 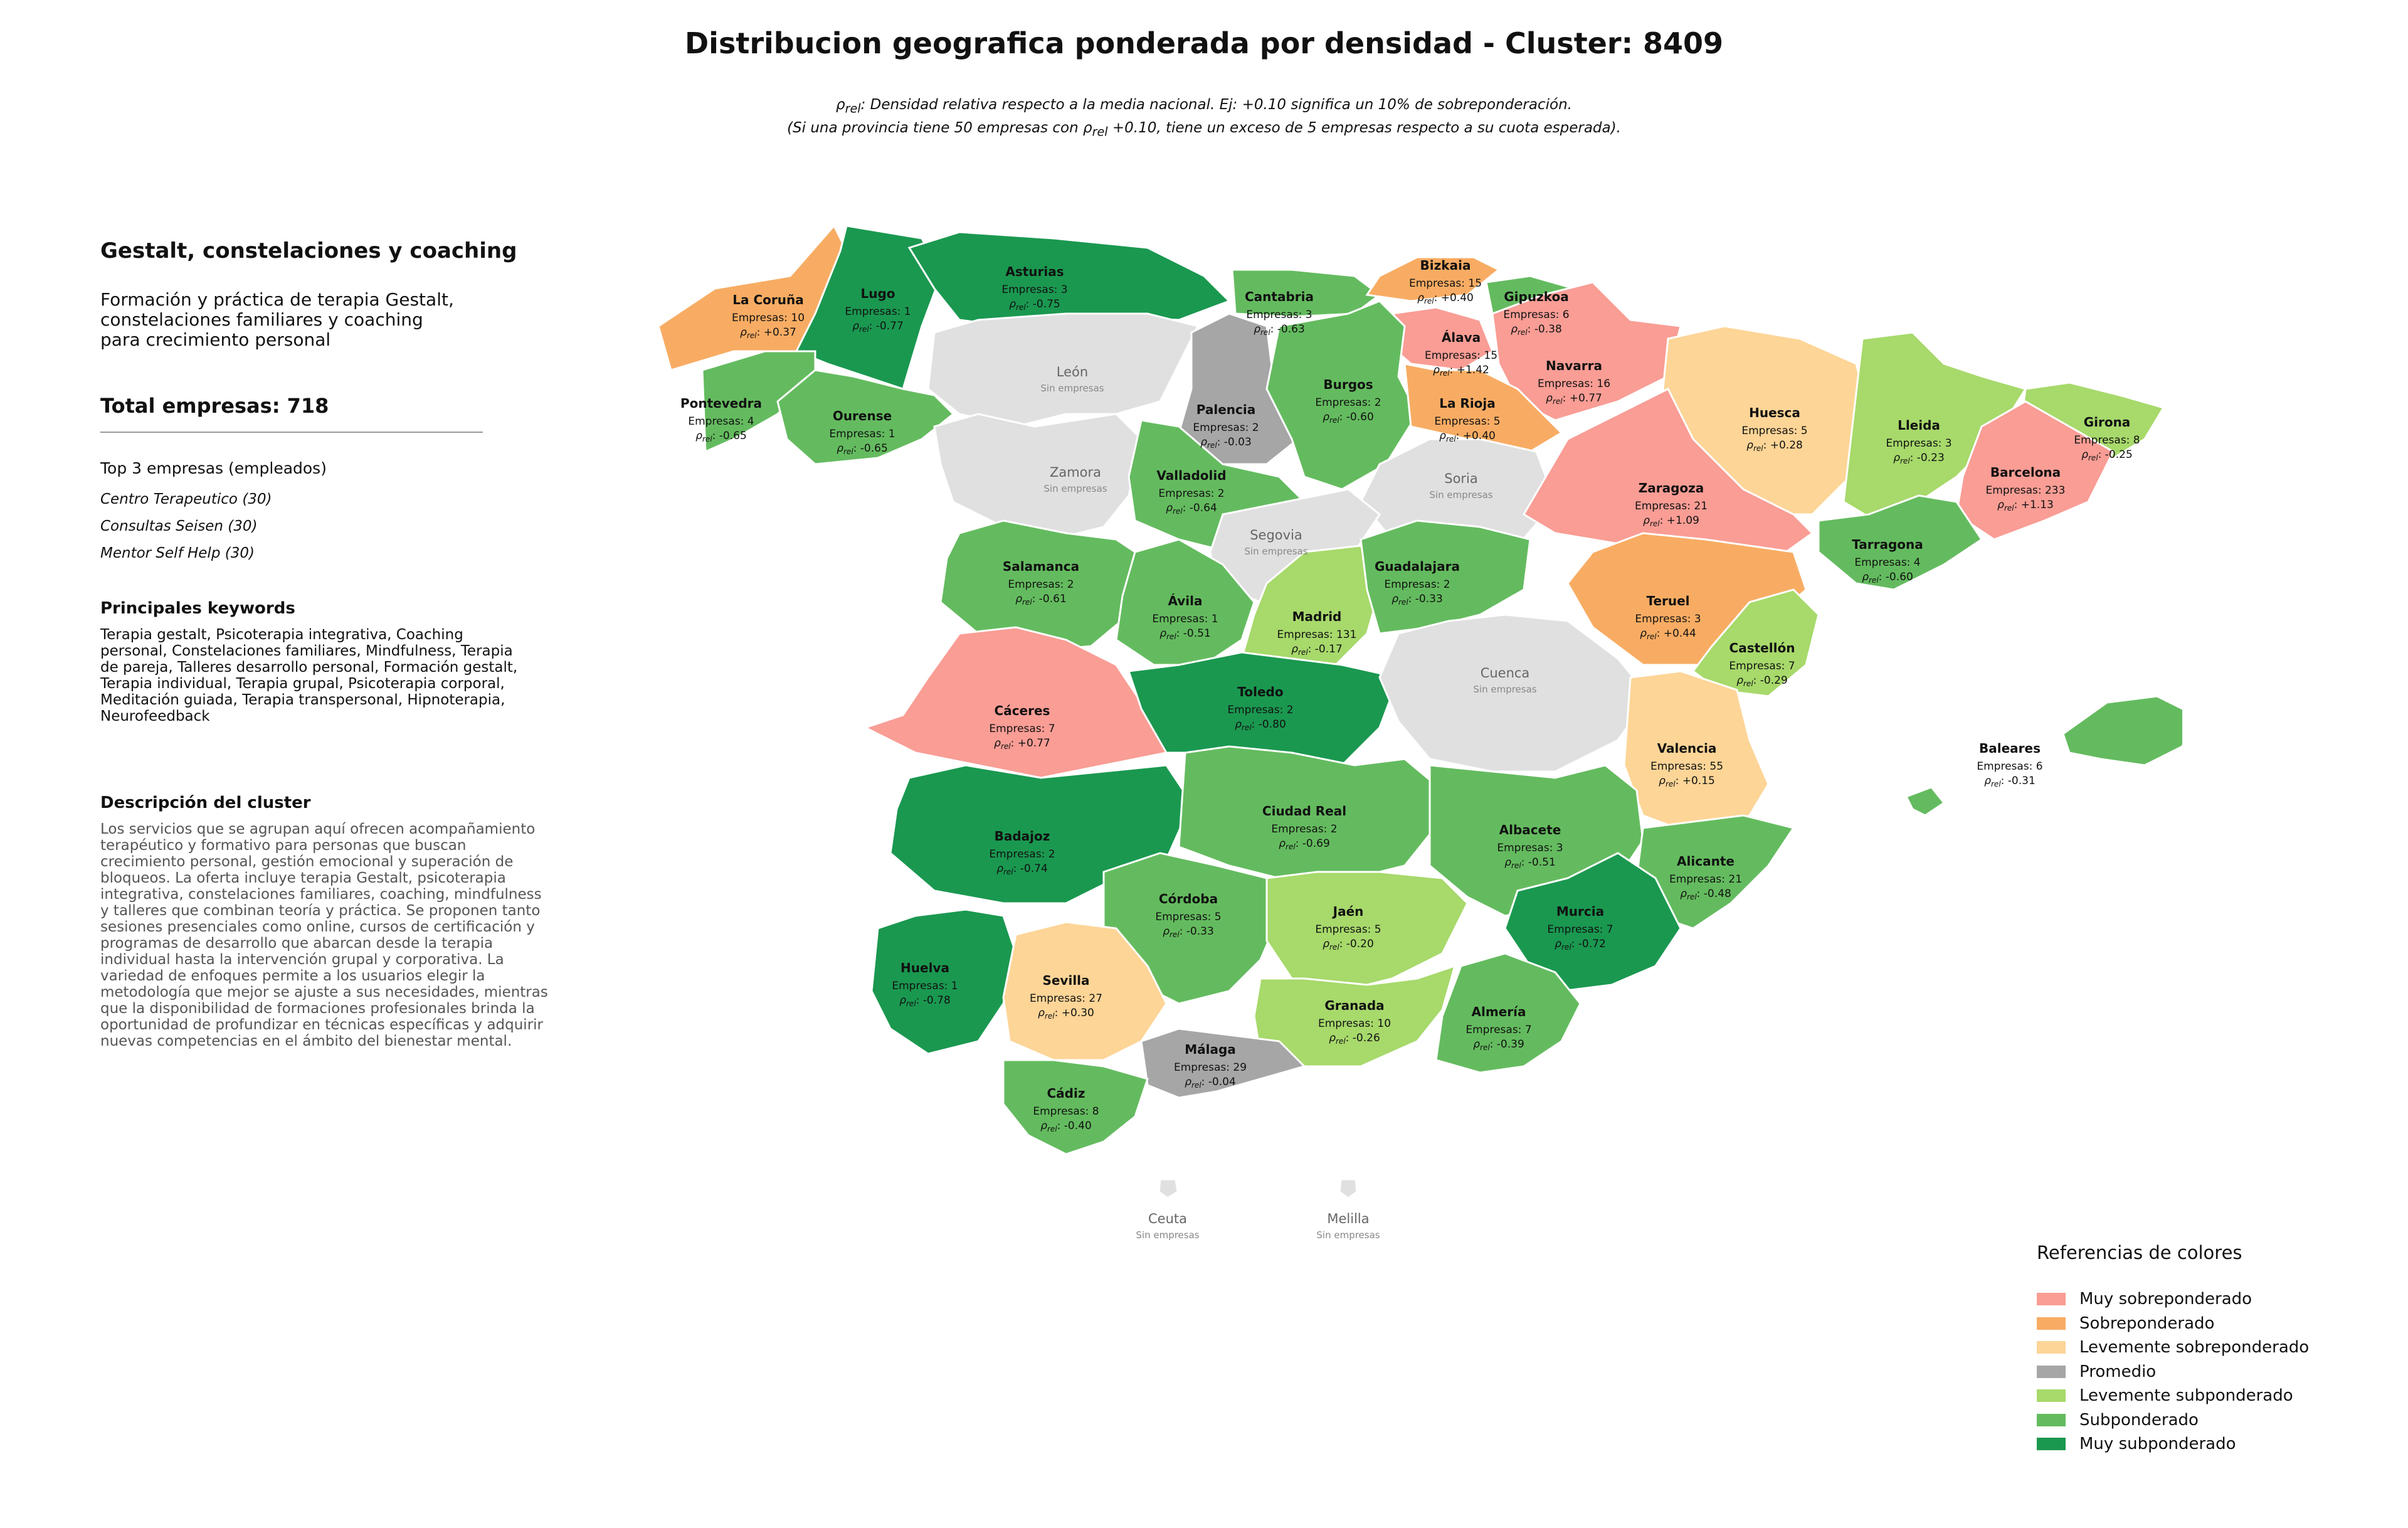 What do you see at coordinates (1276, 535) in the screenshot?
I see `province-name-segovia: Segovia` at bounding box center [1276, 535].